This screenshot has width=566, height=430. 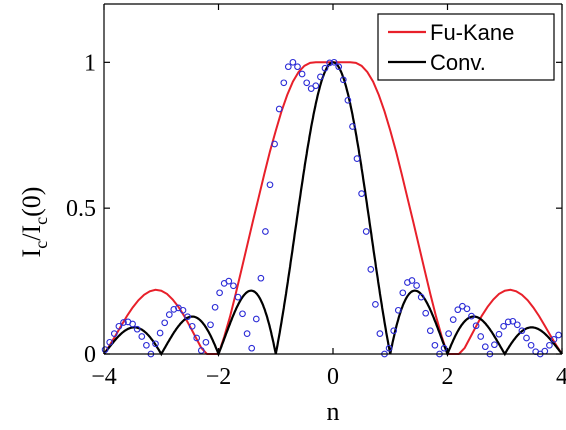 I want to click on legend-box, so click(x=466, y=47).